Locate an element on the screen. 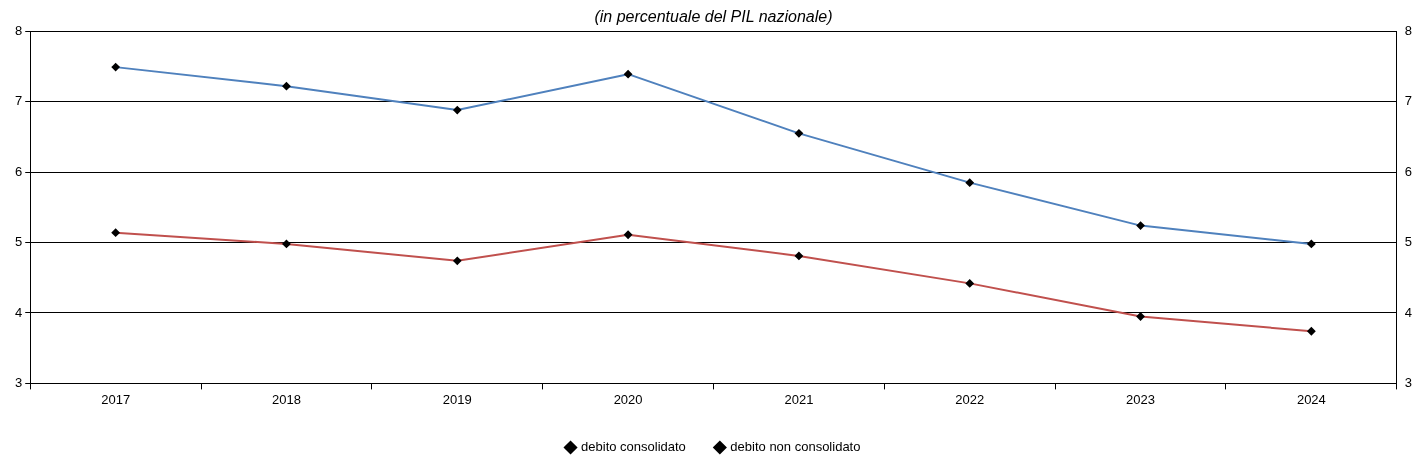 The height and width of the screenshot is (472, 1427). y-tick-label: 3 is located at coordinates (19, 382).